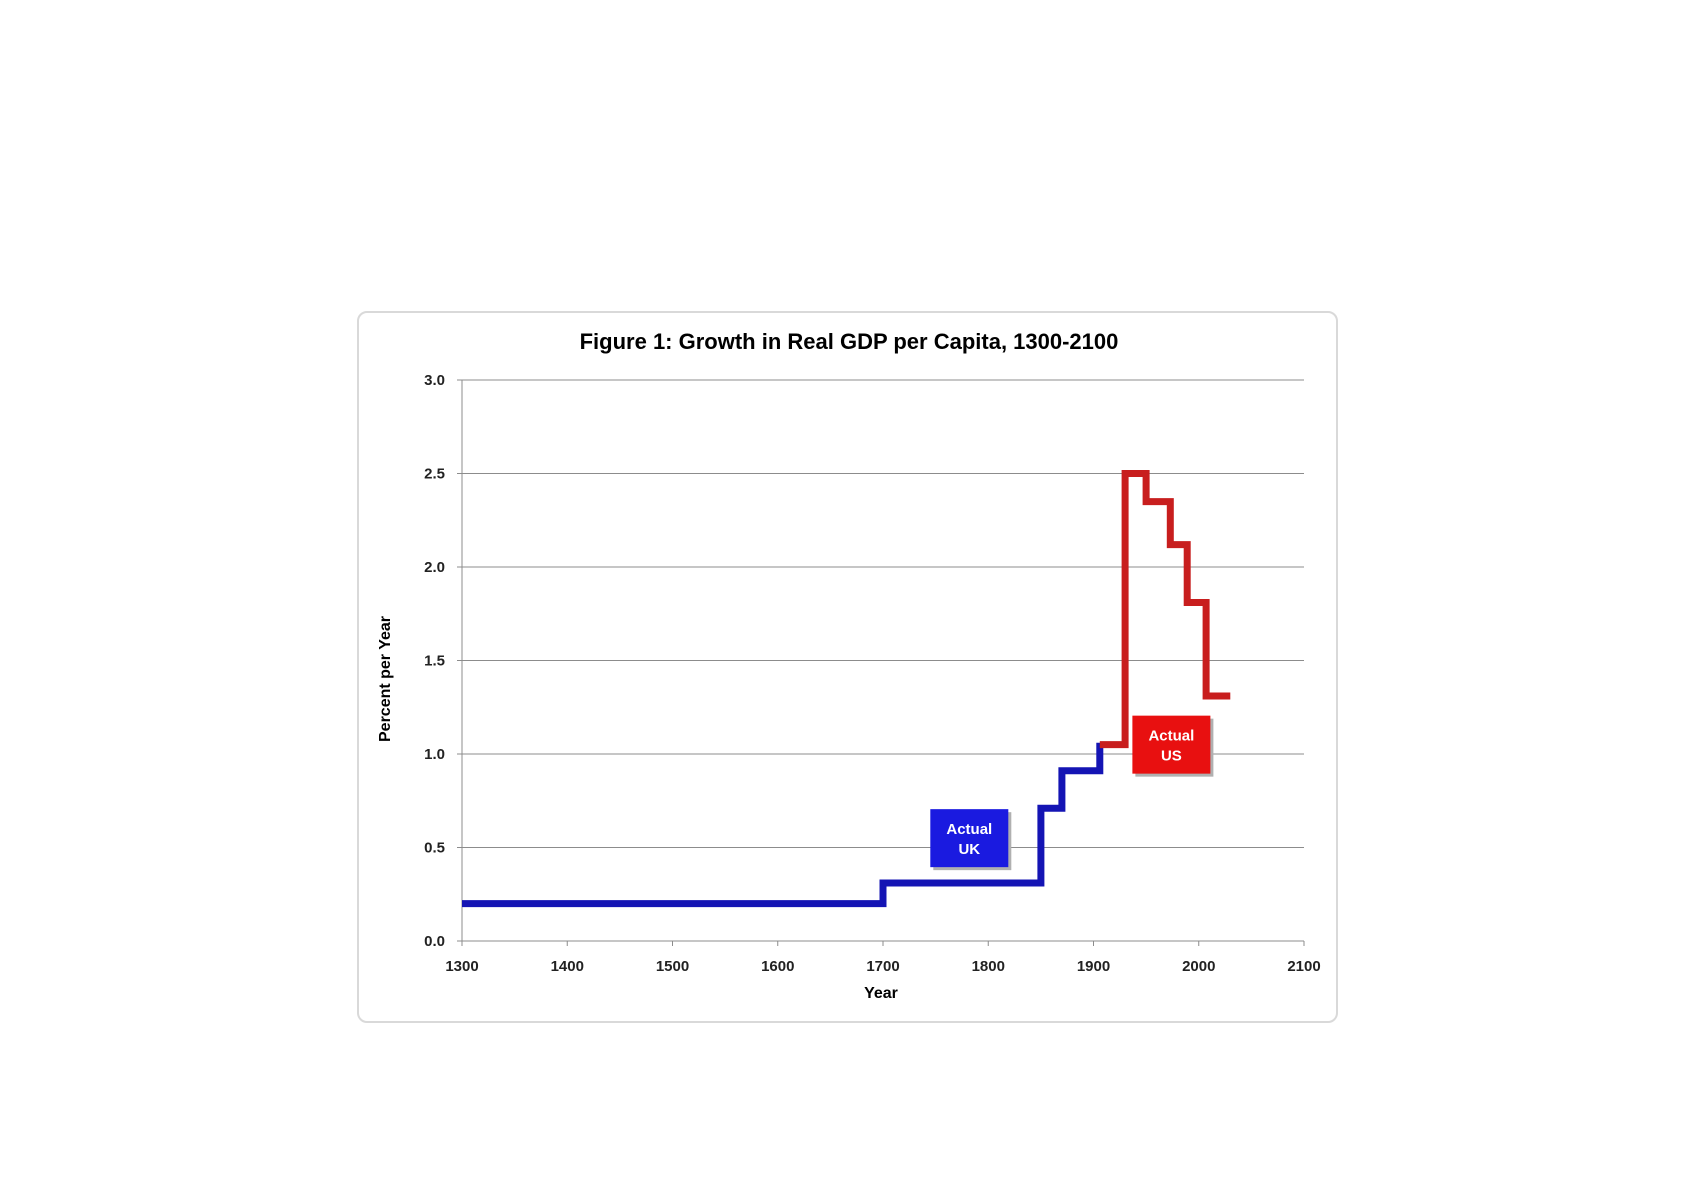  What do you see at coordinates (434, 754) in the screenshot?
I see `y-tick-label: 1.0` at bounding box center [434, 754].